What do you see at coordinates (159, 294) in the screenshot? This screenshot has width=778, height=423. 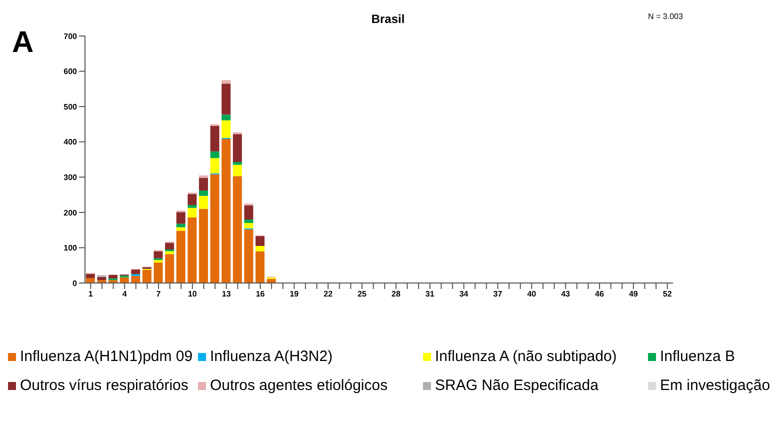 I see `x-tick-label: 7` at bounding box center [159, 294].